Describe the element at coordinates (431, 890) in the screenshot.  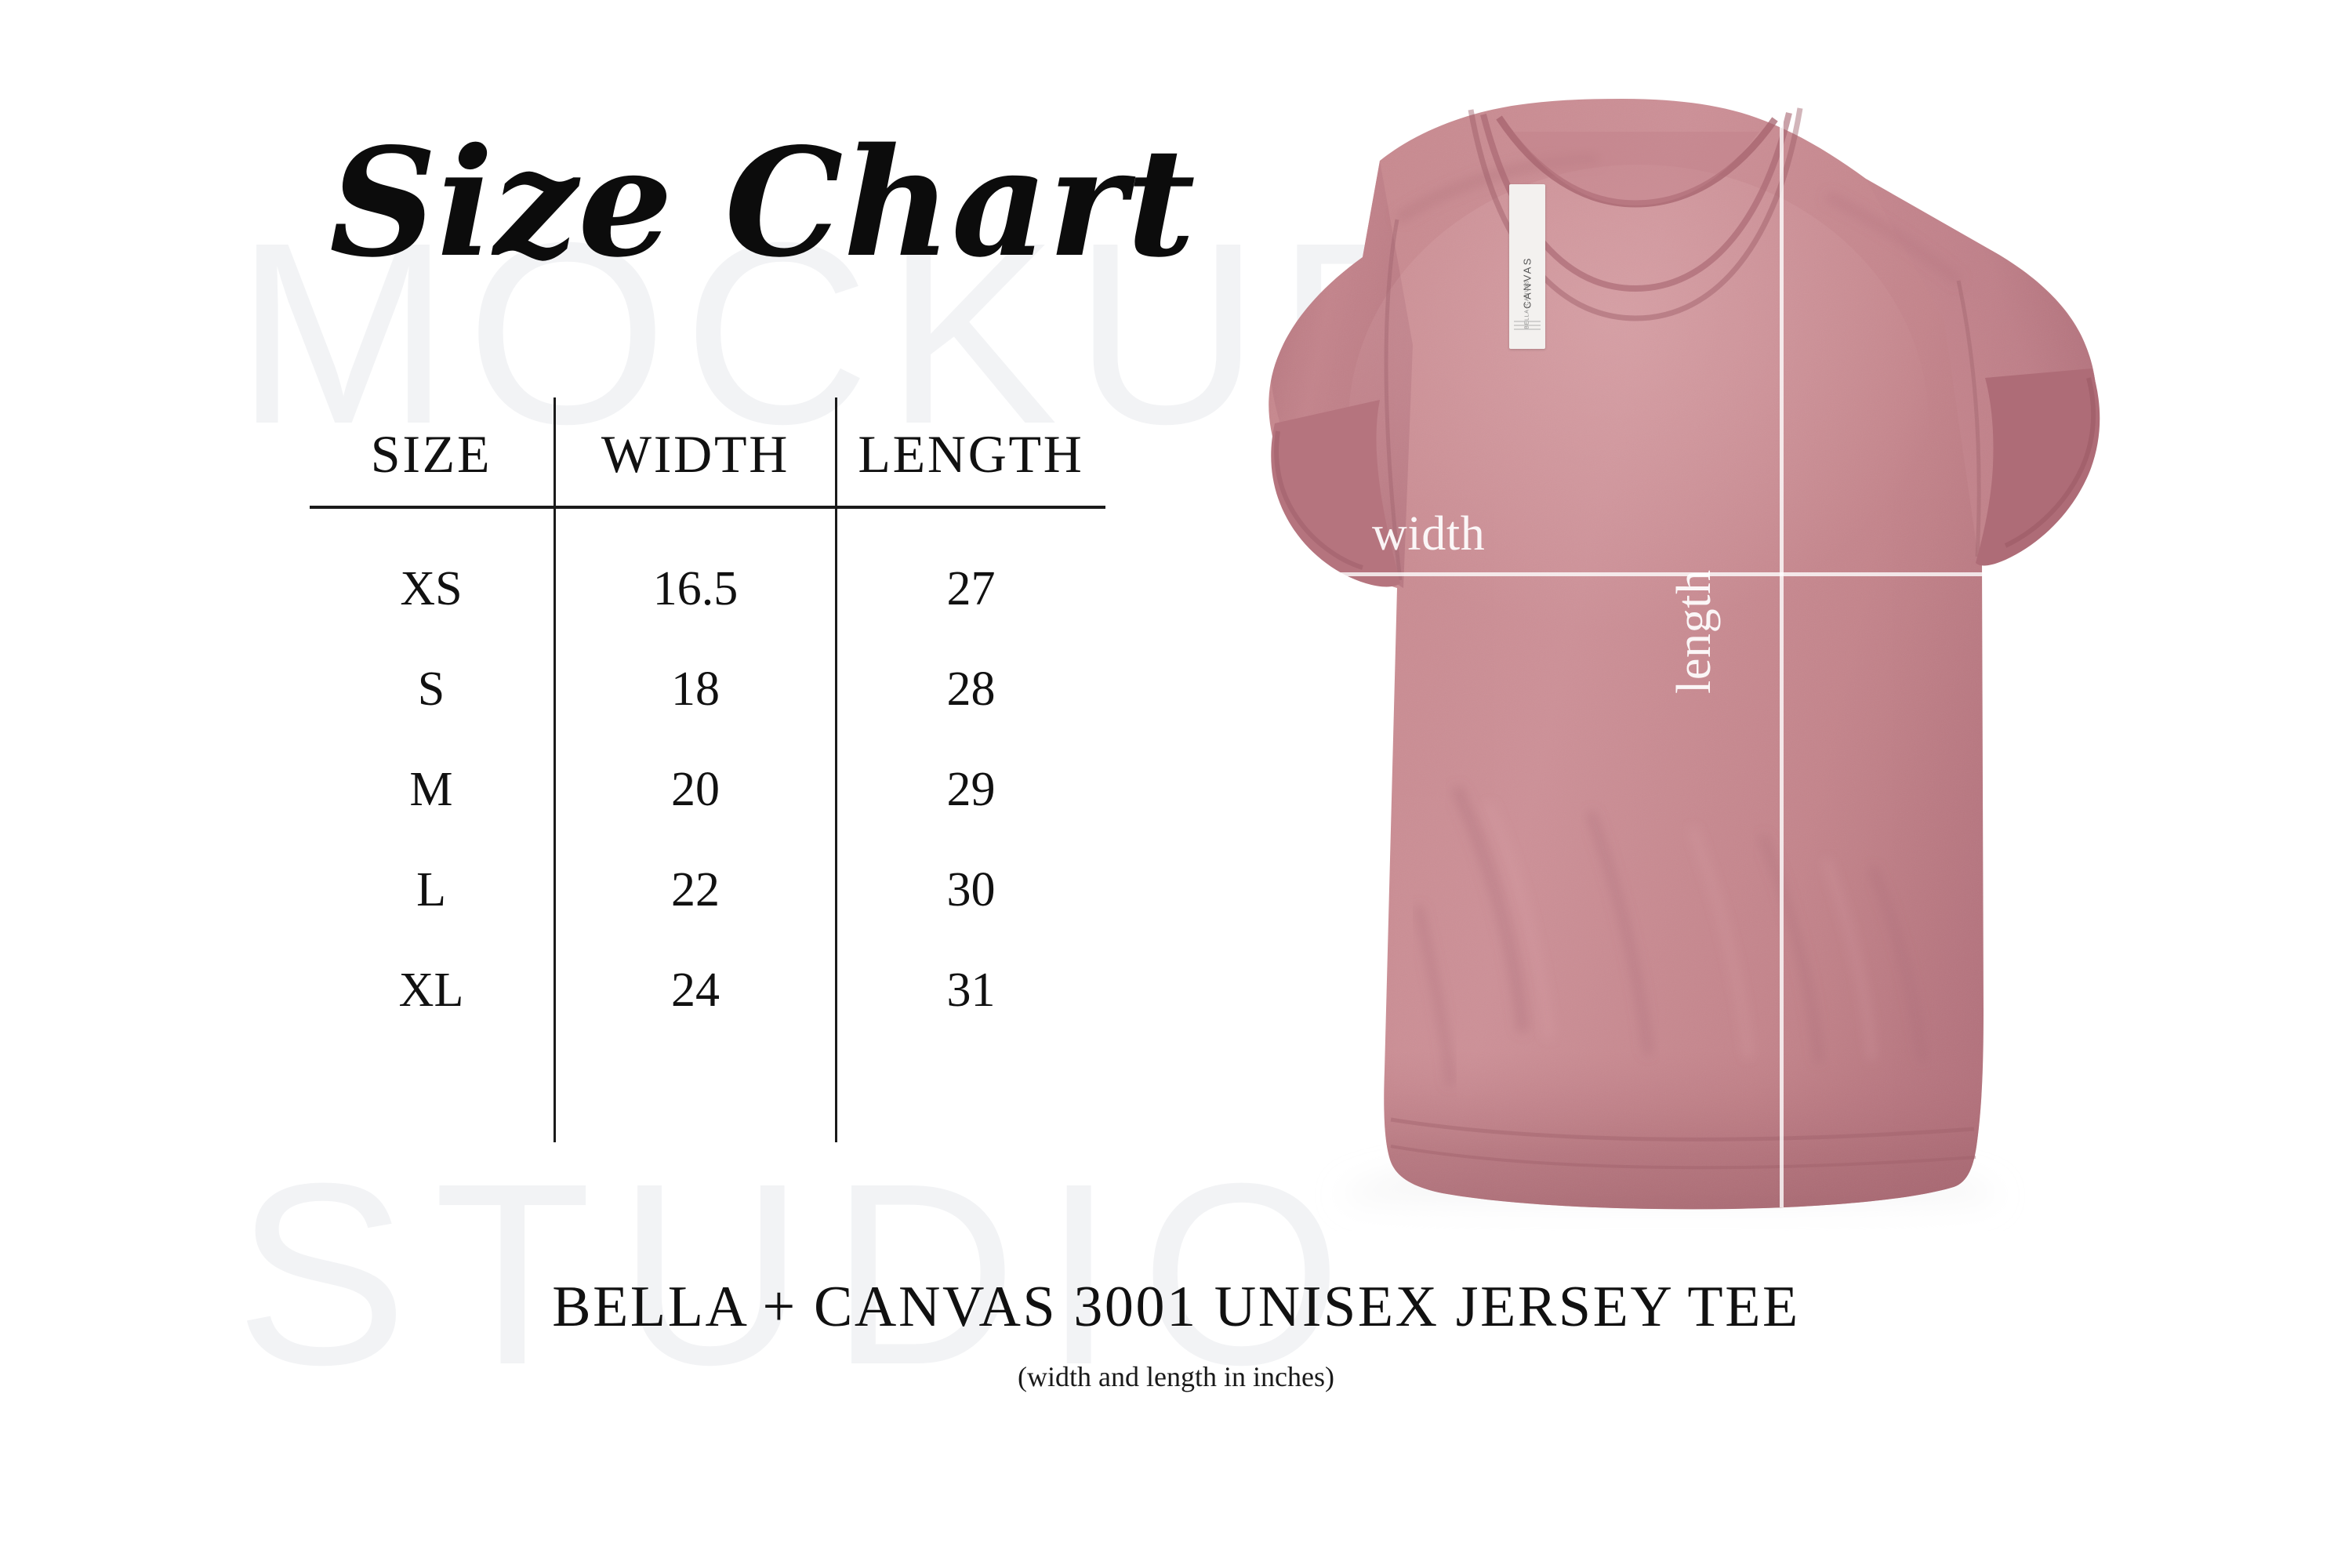
I see `cell-size: L` at that location.